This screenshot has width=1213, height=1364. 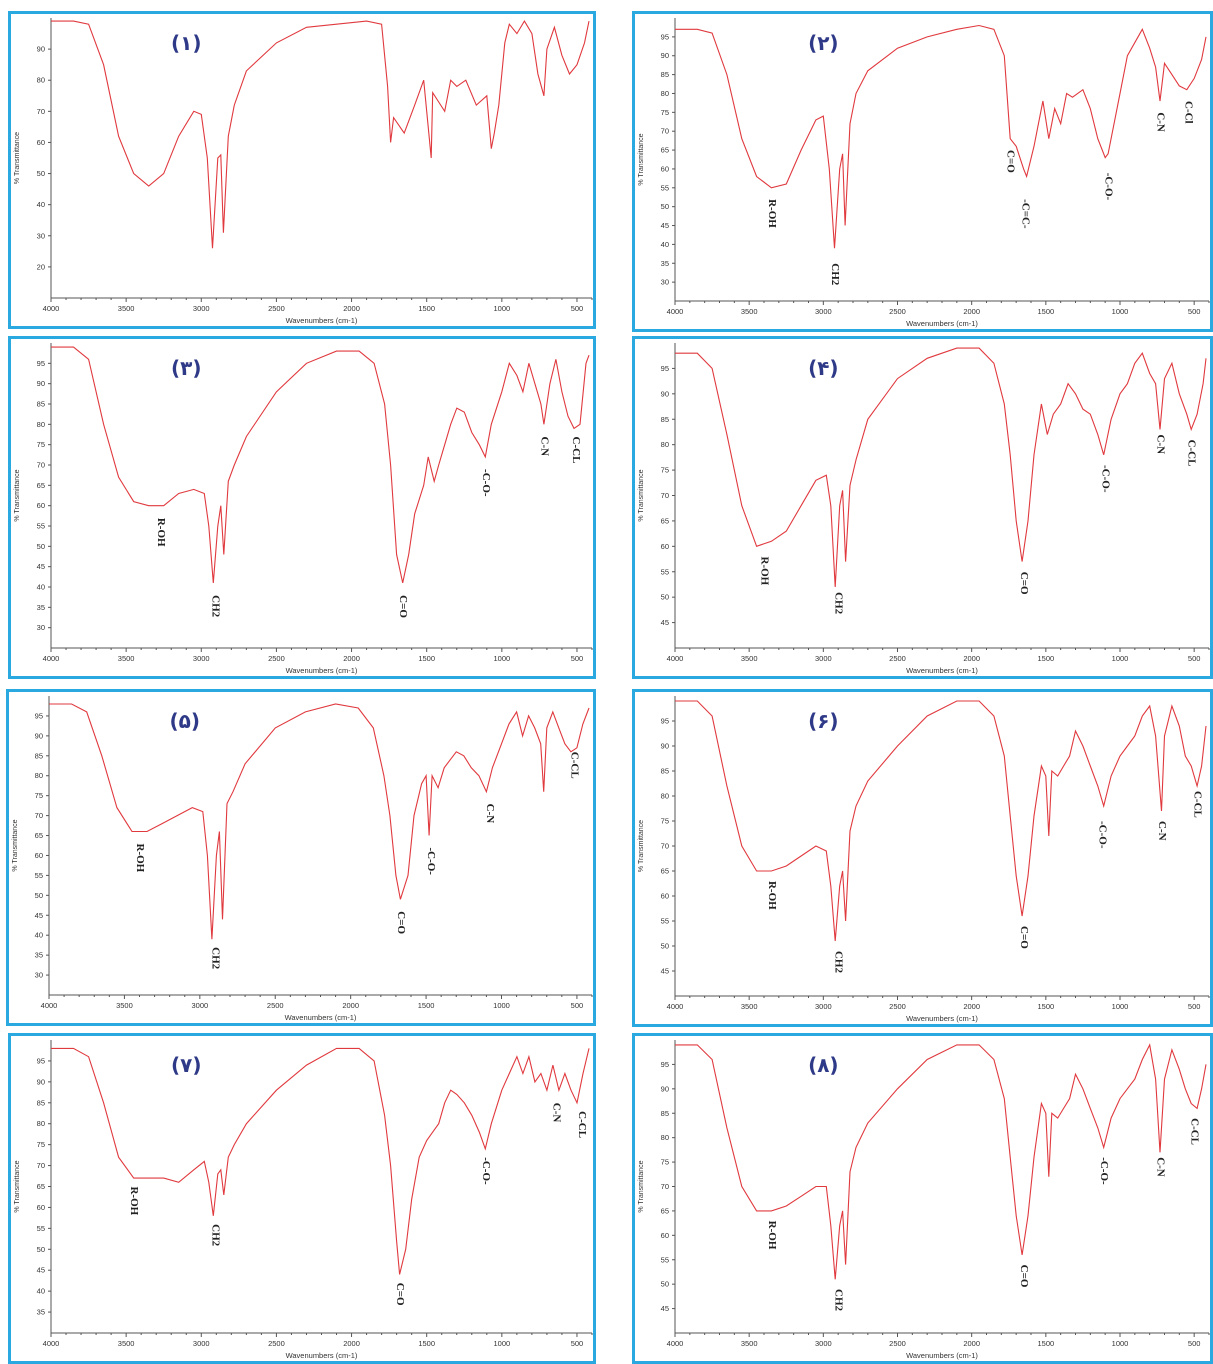 I want to click on peak-annotation: C=O, so click(x=403, y=606).